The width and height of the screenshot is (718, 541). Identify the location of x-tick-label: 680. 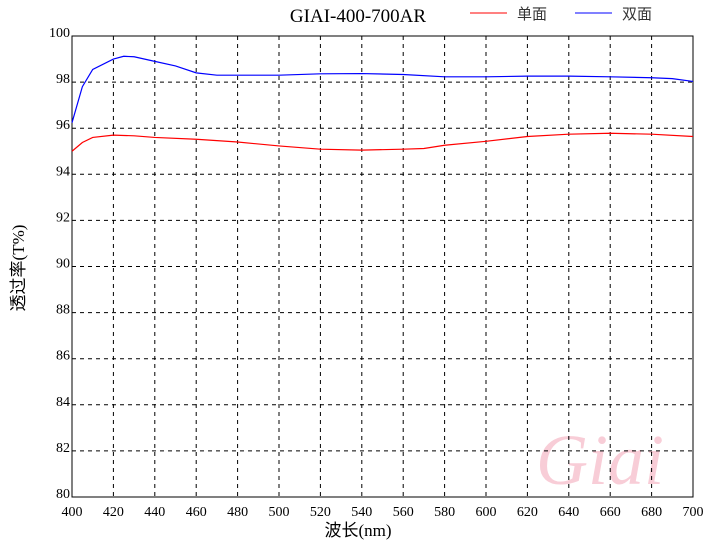
(651, 512).